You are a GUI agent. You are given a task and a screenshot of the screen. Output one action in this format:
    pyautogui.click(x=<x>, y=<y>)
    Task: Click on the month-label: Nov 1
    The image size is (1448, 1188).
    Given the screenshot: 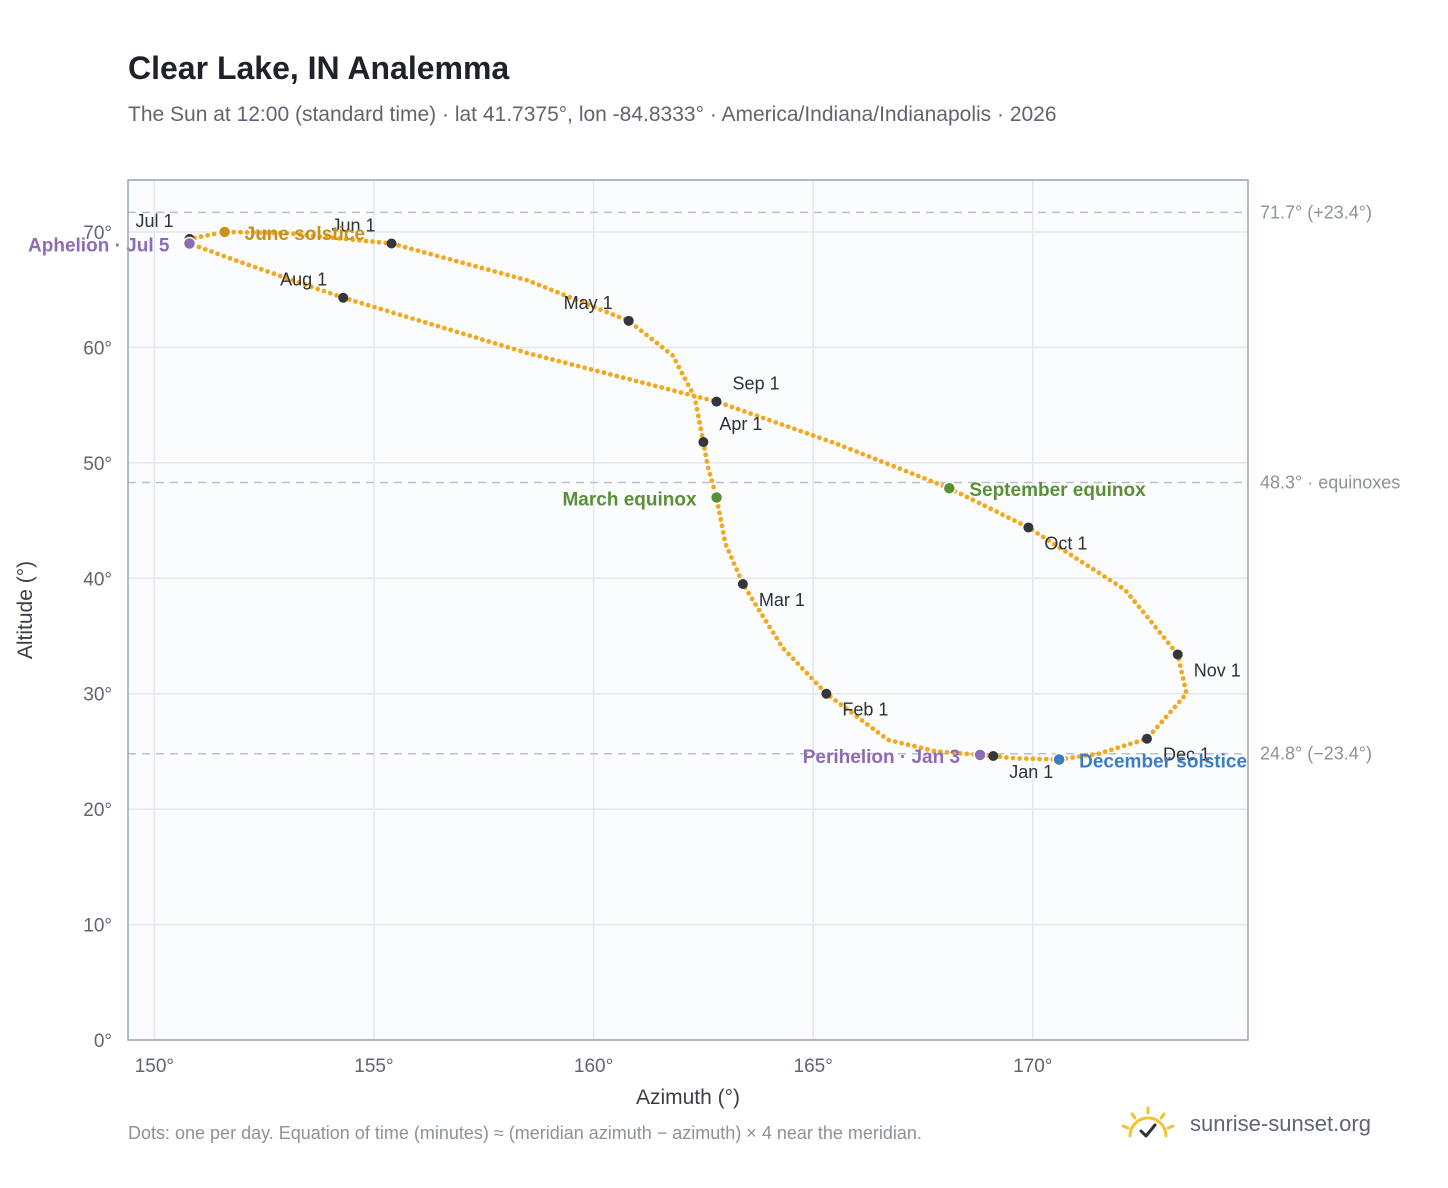 What is the action you would take?
    pyautogui.click(x=1217, y=670)
    